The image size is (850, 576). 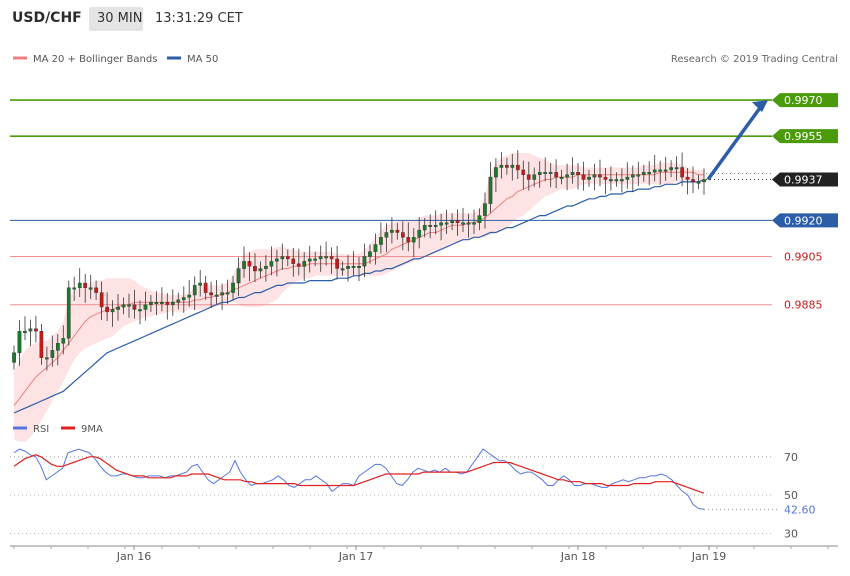 What do you see at coordinates (41, 429) in the screenshot?
I see `rsi-legend-label: RSI` at bounding box center [41, 429].